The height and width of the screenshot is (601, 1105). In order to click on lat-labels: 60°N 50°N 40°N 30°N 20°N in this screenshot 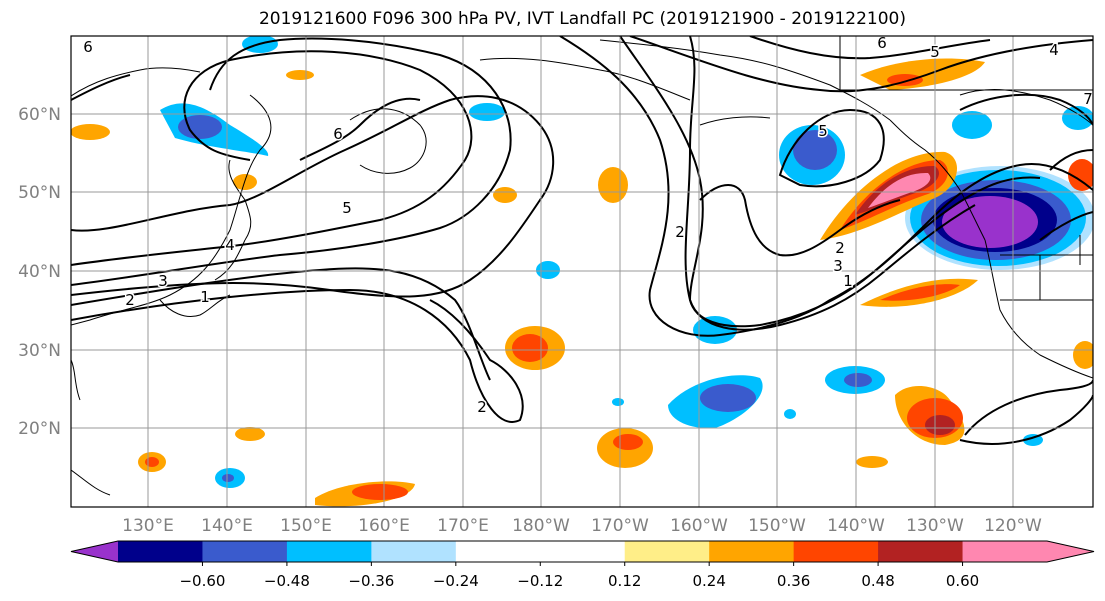, I will do `click(39, 272)`.